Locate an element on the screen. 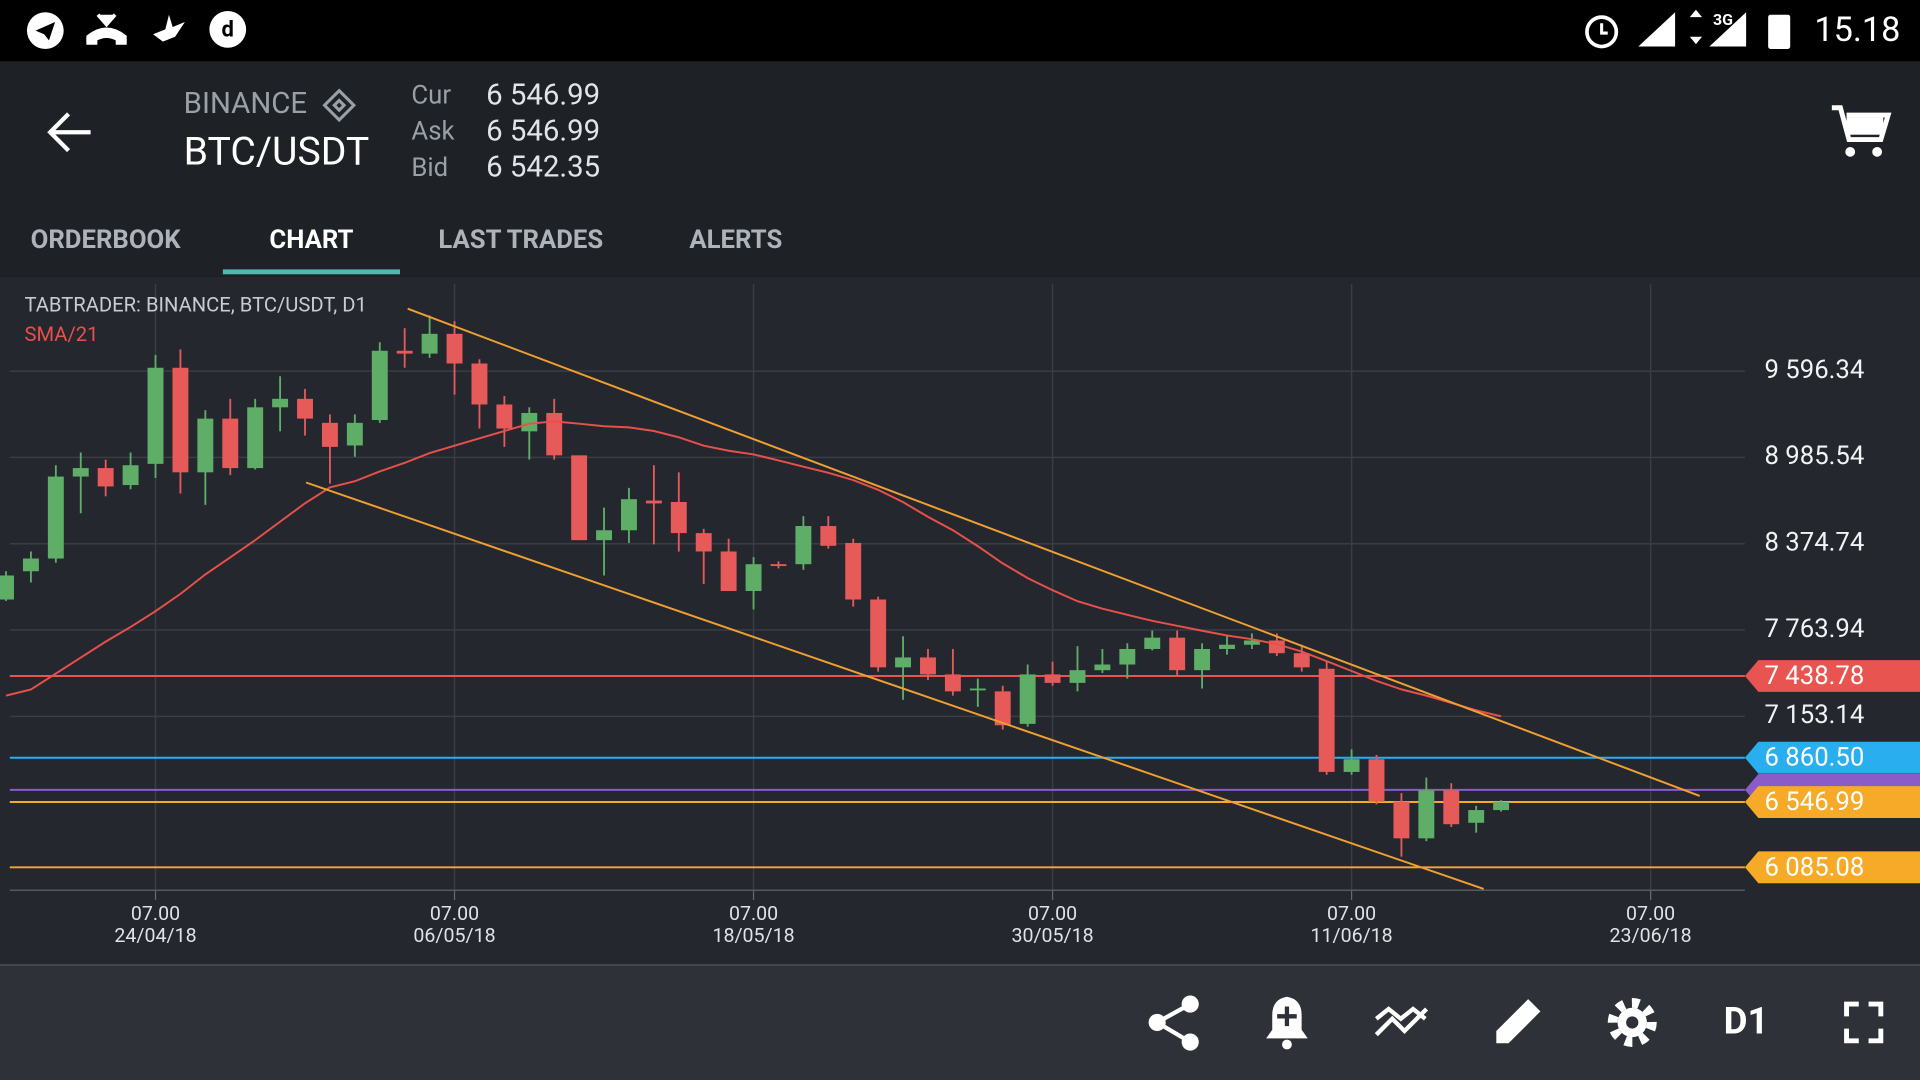 This screenshot has height=1080, width=1920. tab: CHART is located at coordinates (311, 240).